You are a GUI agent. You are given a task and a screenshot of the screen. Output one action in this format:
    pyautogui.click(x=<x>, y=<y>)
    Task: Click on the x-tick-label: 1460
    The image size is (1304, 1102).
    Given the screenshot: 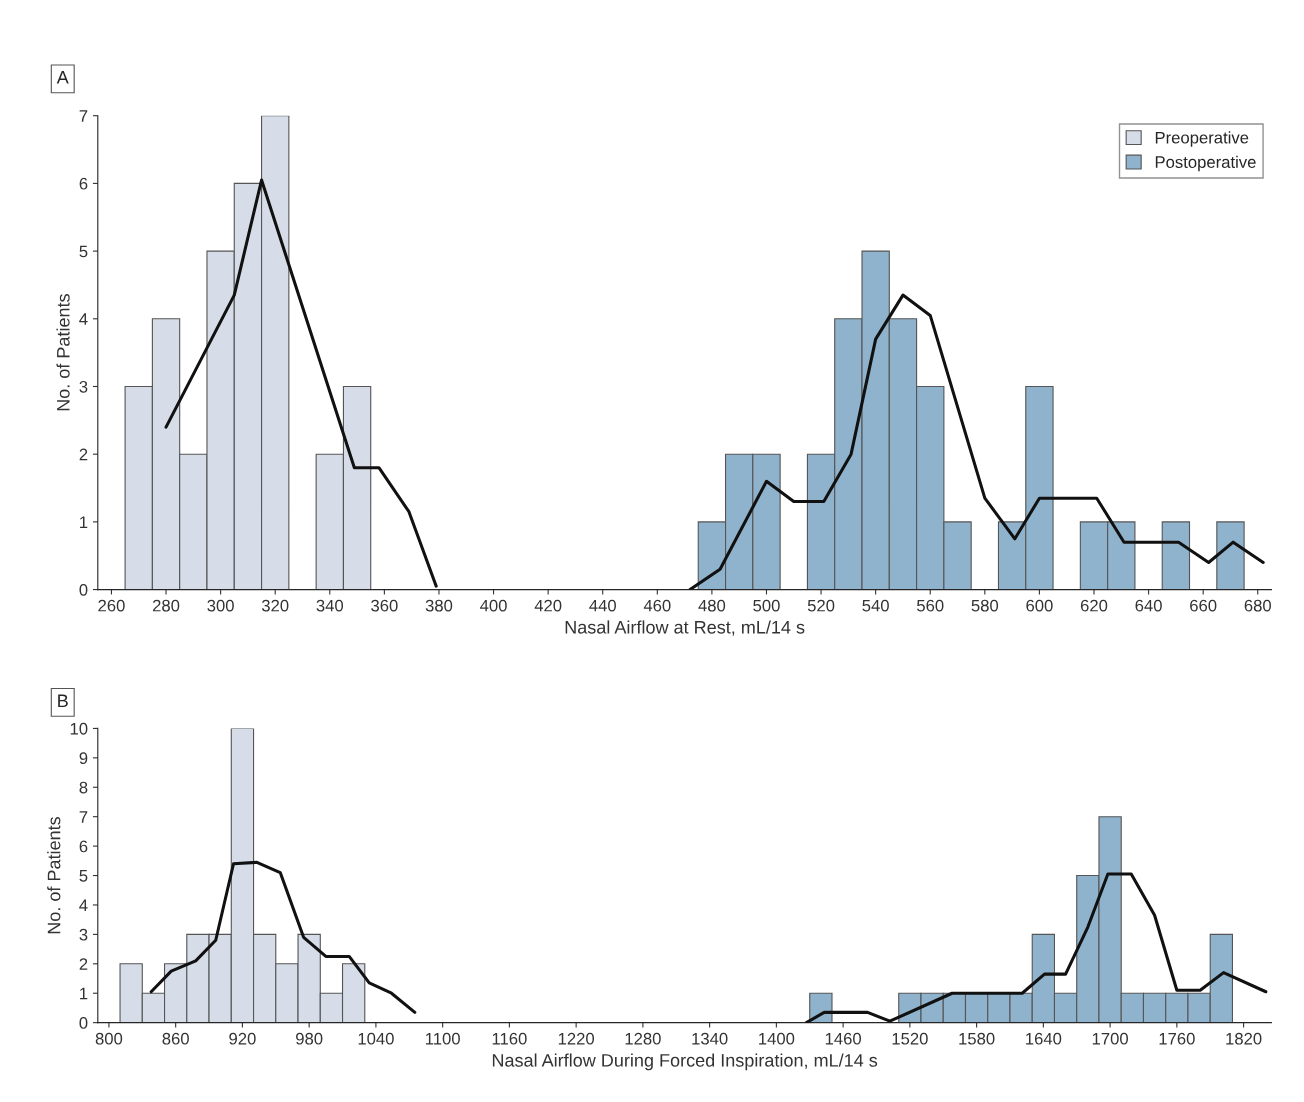 What is the action you would take?
    pyautogui.click(x=843, y=1038)
    